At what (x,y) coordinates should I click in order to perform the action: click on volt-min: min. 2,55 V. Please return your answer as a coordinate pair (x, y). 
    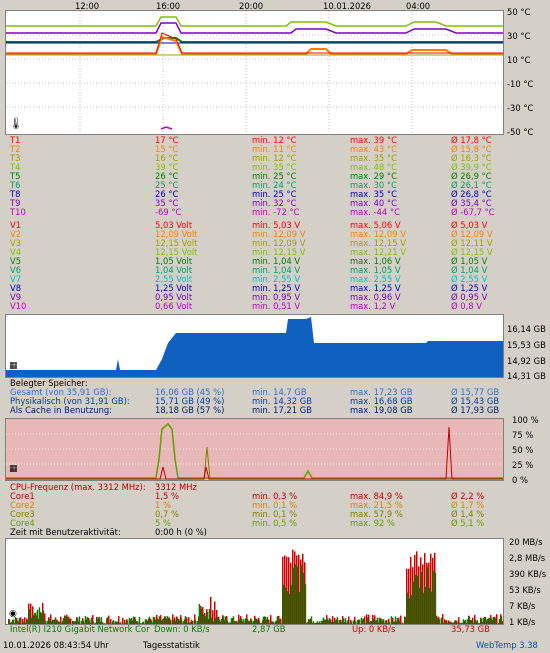
    Looking at the image, I should click on (276, 279).